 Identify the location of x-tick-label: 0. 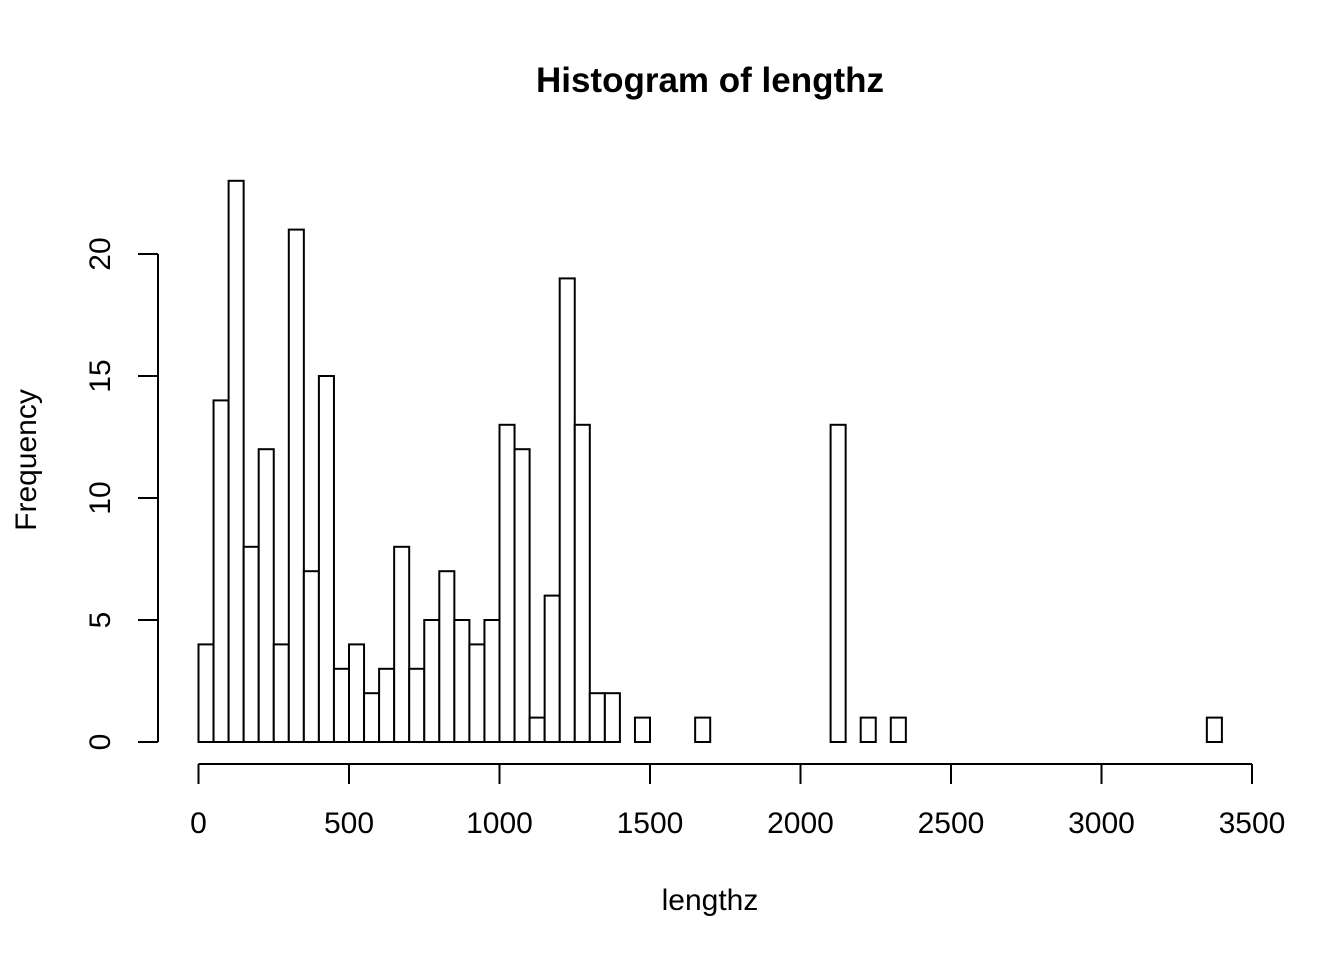
(198, 823).